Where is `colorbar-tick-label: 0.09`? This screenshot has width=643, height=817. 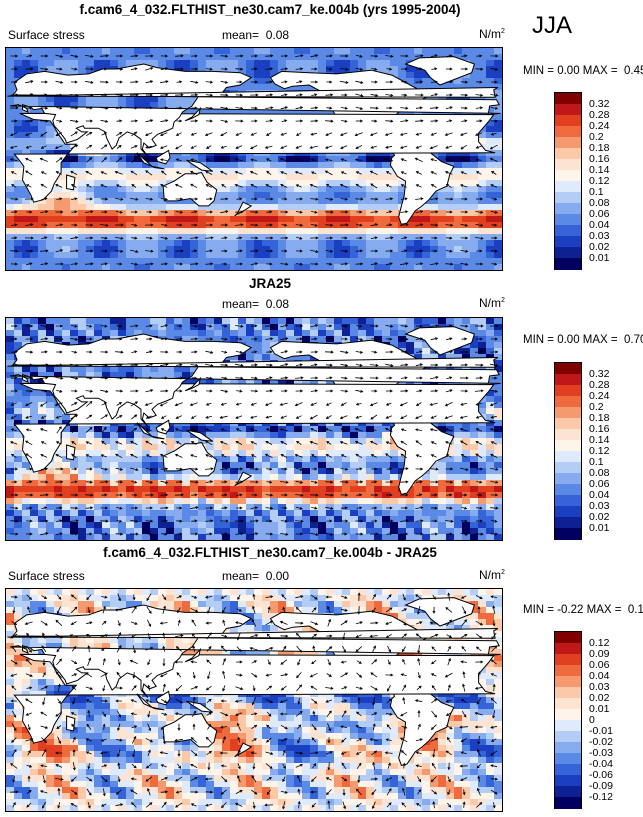
colorbar-tick-label: 0.09 is located at coordinates (599, 654).